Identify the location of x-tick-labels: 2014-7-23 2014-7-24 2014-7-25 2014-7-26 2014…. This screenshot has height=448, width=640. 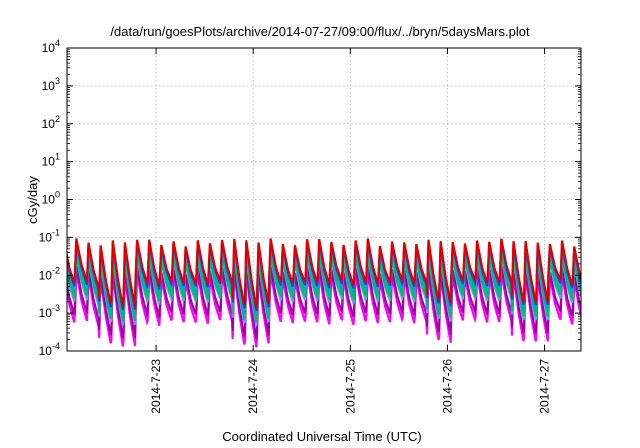
(350, 386).